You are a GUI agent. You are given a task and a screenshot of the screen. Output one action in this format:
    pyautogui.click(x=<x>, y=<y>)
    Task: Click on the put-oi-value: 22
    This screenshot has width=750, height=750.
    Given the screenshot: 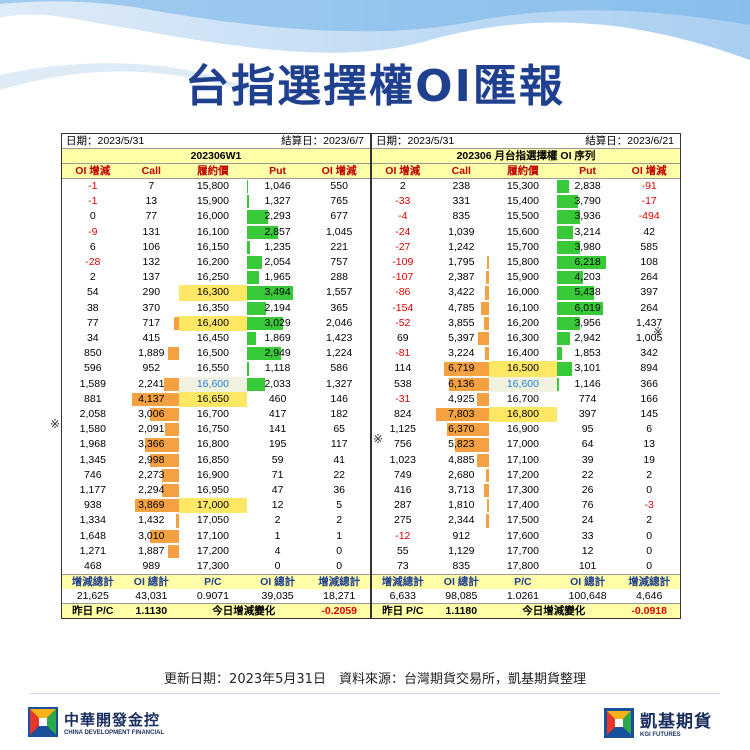 What is the action you would take?
    pyautogui.click(x=587, y=474)
    